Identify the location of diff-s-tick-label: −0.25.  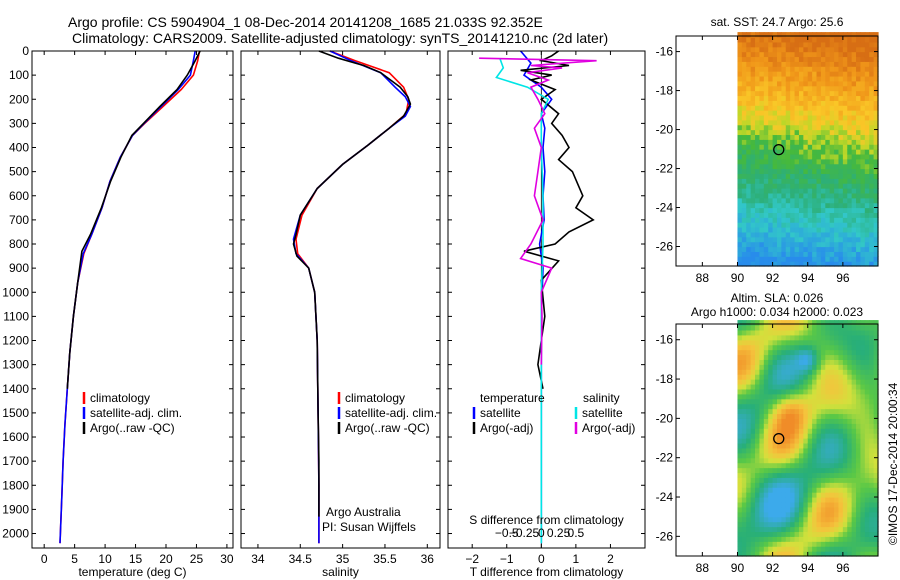
(524, 533).